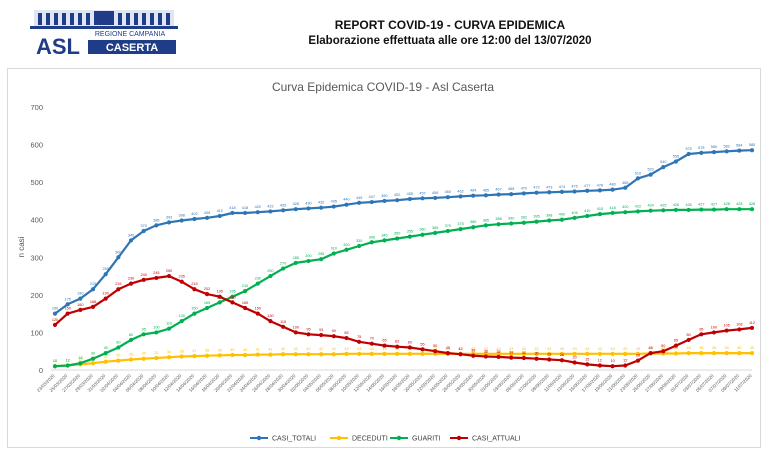 This screenshot has height=450, width=767. What do you see at coordinates (36, 145) in the screenshot?
I see `y-tick-label: 600` at bounding box center [36, 145].